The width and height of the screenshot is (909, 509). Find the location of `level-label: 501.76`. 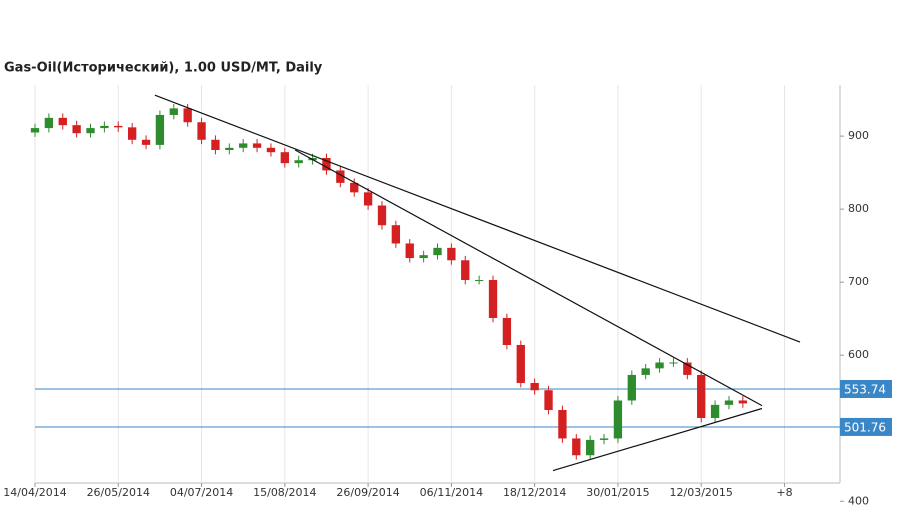

level-label: 501.76 is located at coordinates (865, 427).